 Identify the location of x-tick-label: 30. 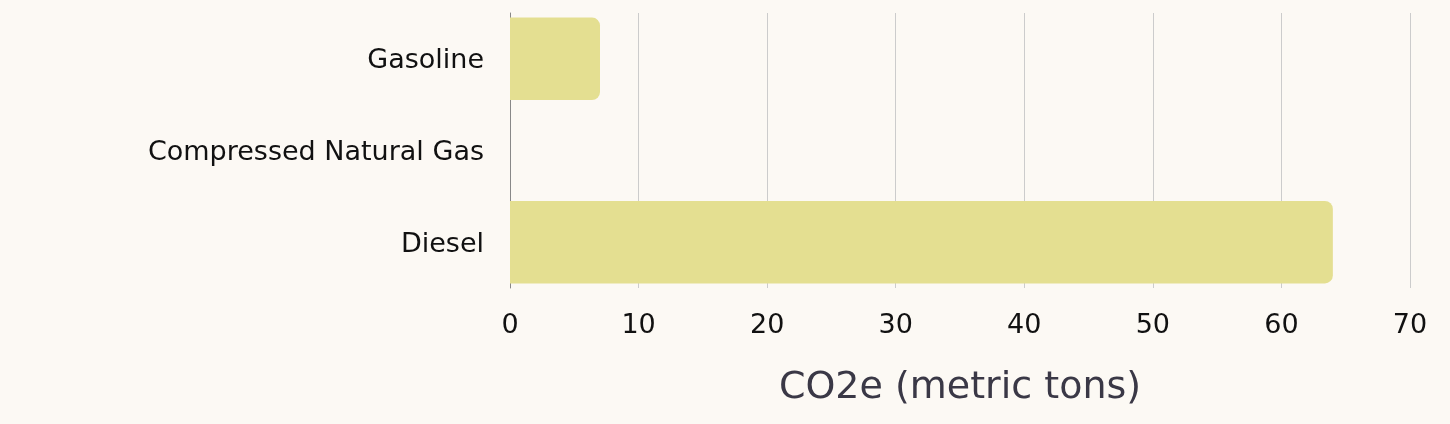
(895, 323).